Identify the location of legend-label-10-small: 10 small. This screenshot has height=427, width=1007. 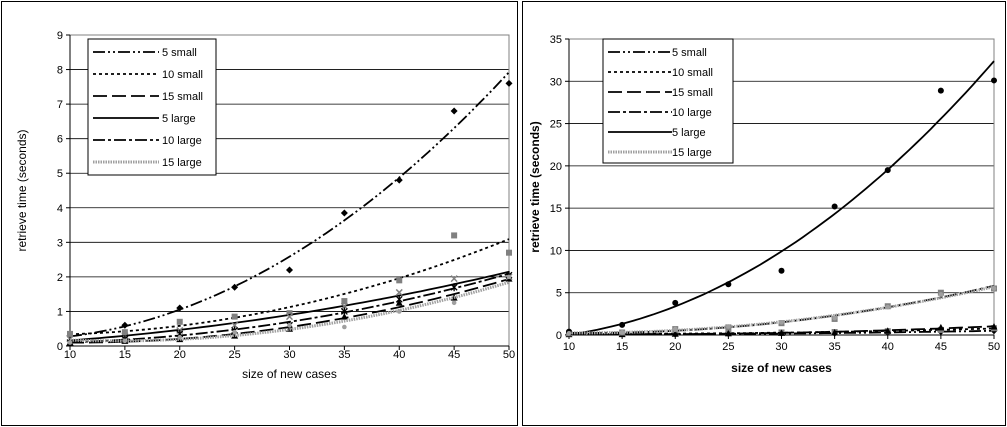
(182, 75).